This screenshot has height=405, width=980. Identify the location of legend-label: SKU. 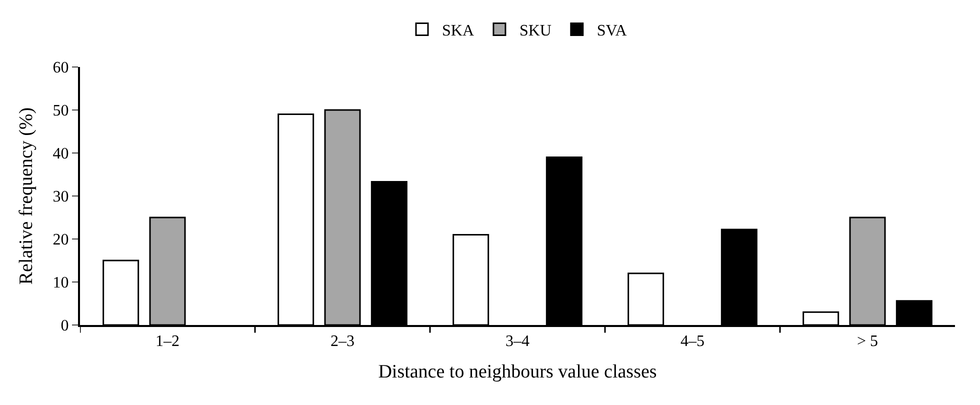
(535, 31).